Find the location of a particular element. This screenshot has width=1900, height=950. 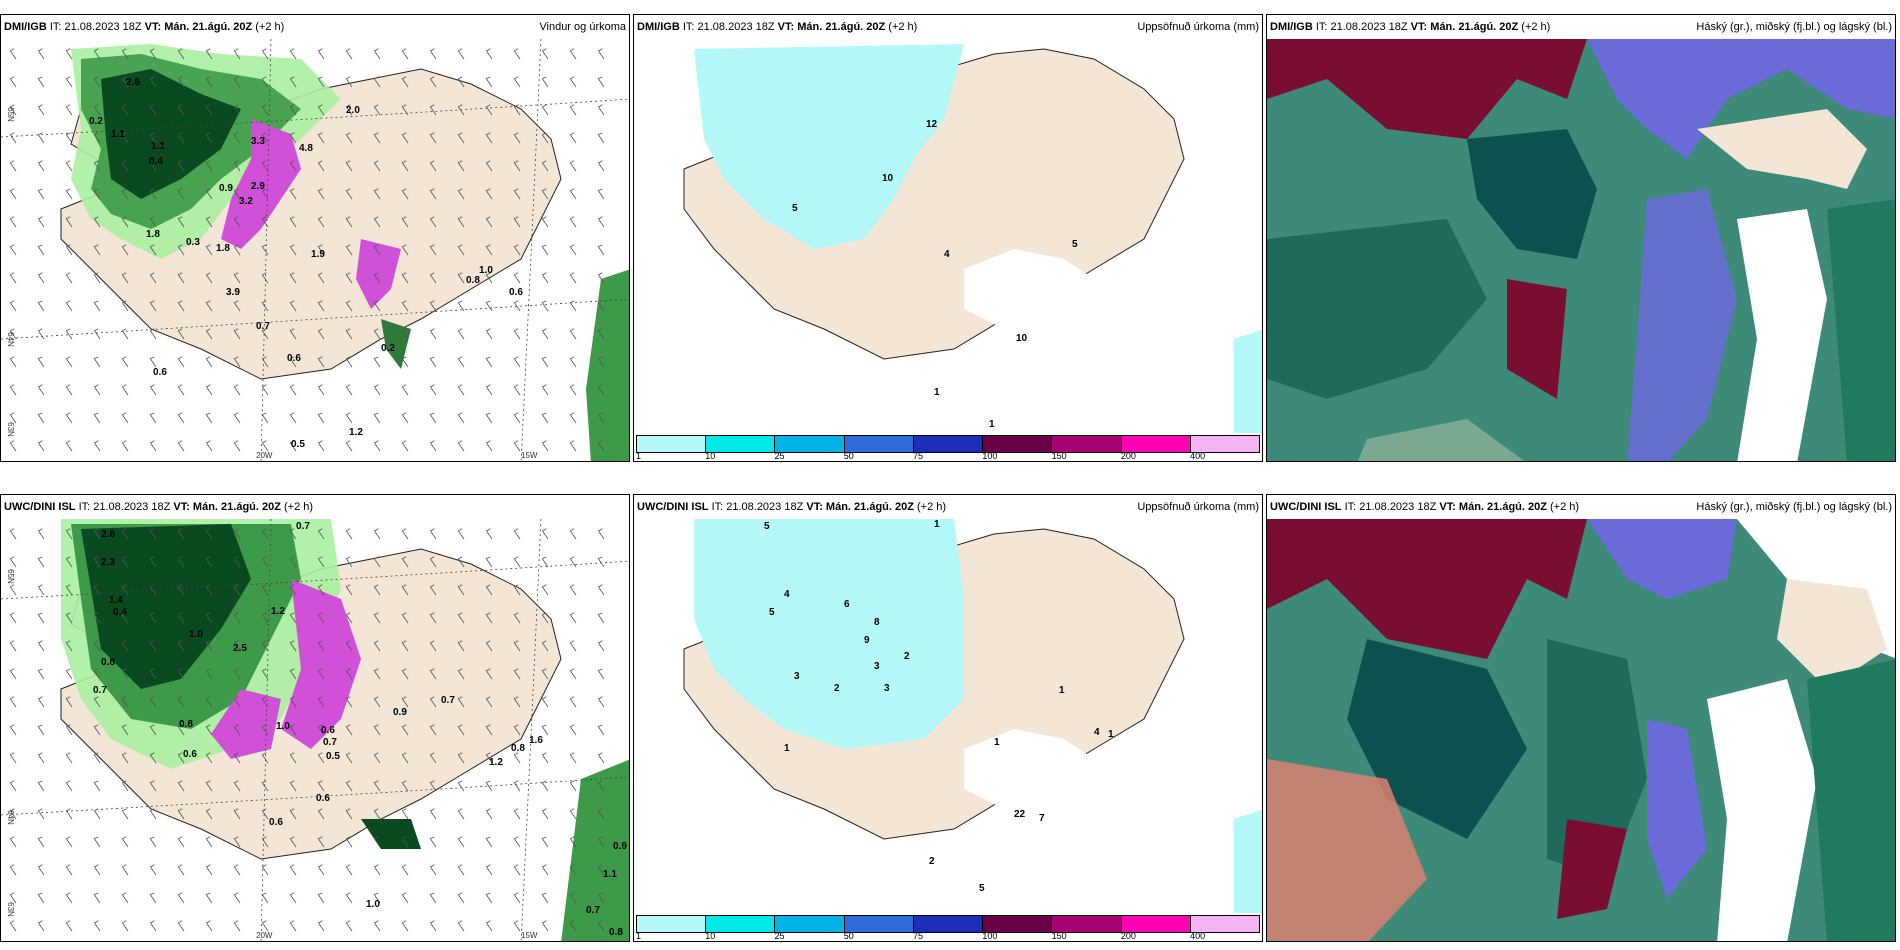

svg-text: 10 is located at coordinates (1022, 338).